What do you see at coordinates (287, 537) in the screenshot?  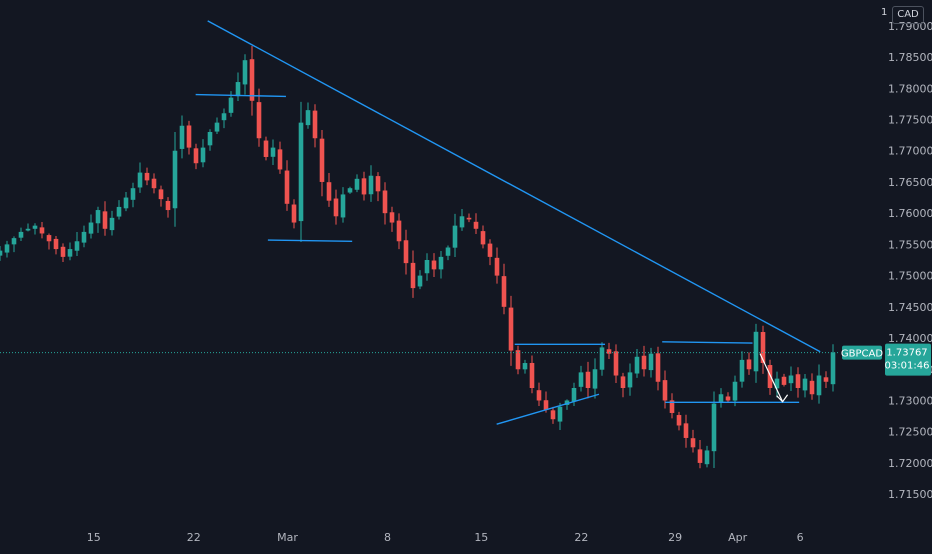 I see `time-tick-label: Mar` at bounding box center [287, 537].